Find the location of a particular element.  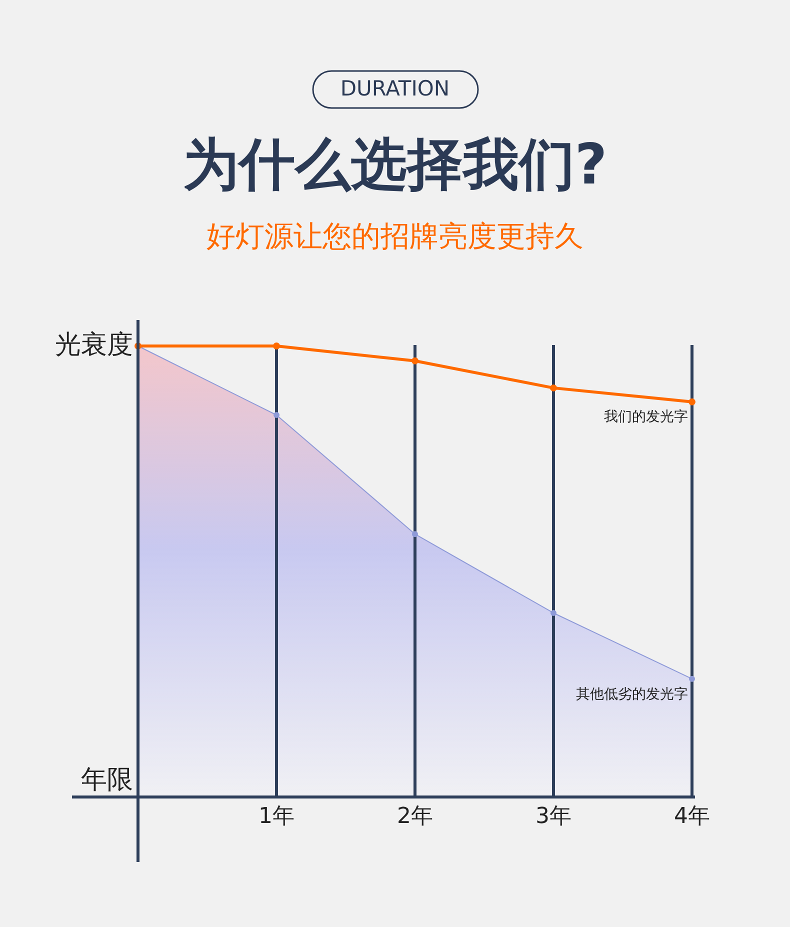

chart-title: 为什么选择我们? is located at coordinates (395, 165).